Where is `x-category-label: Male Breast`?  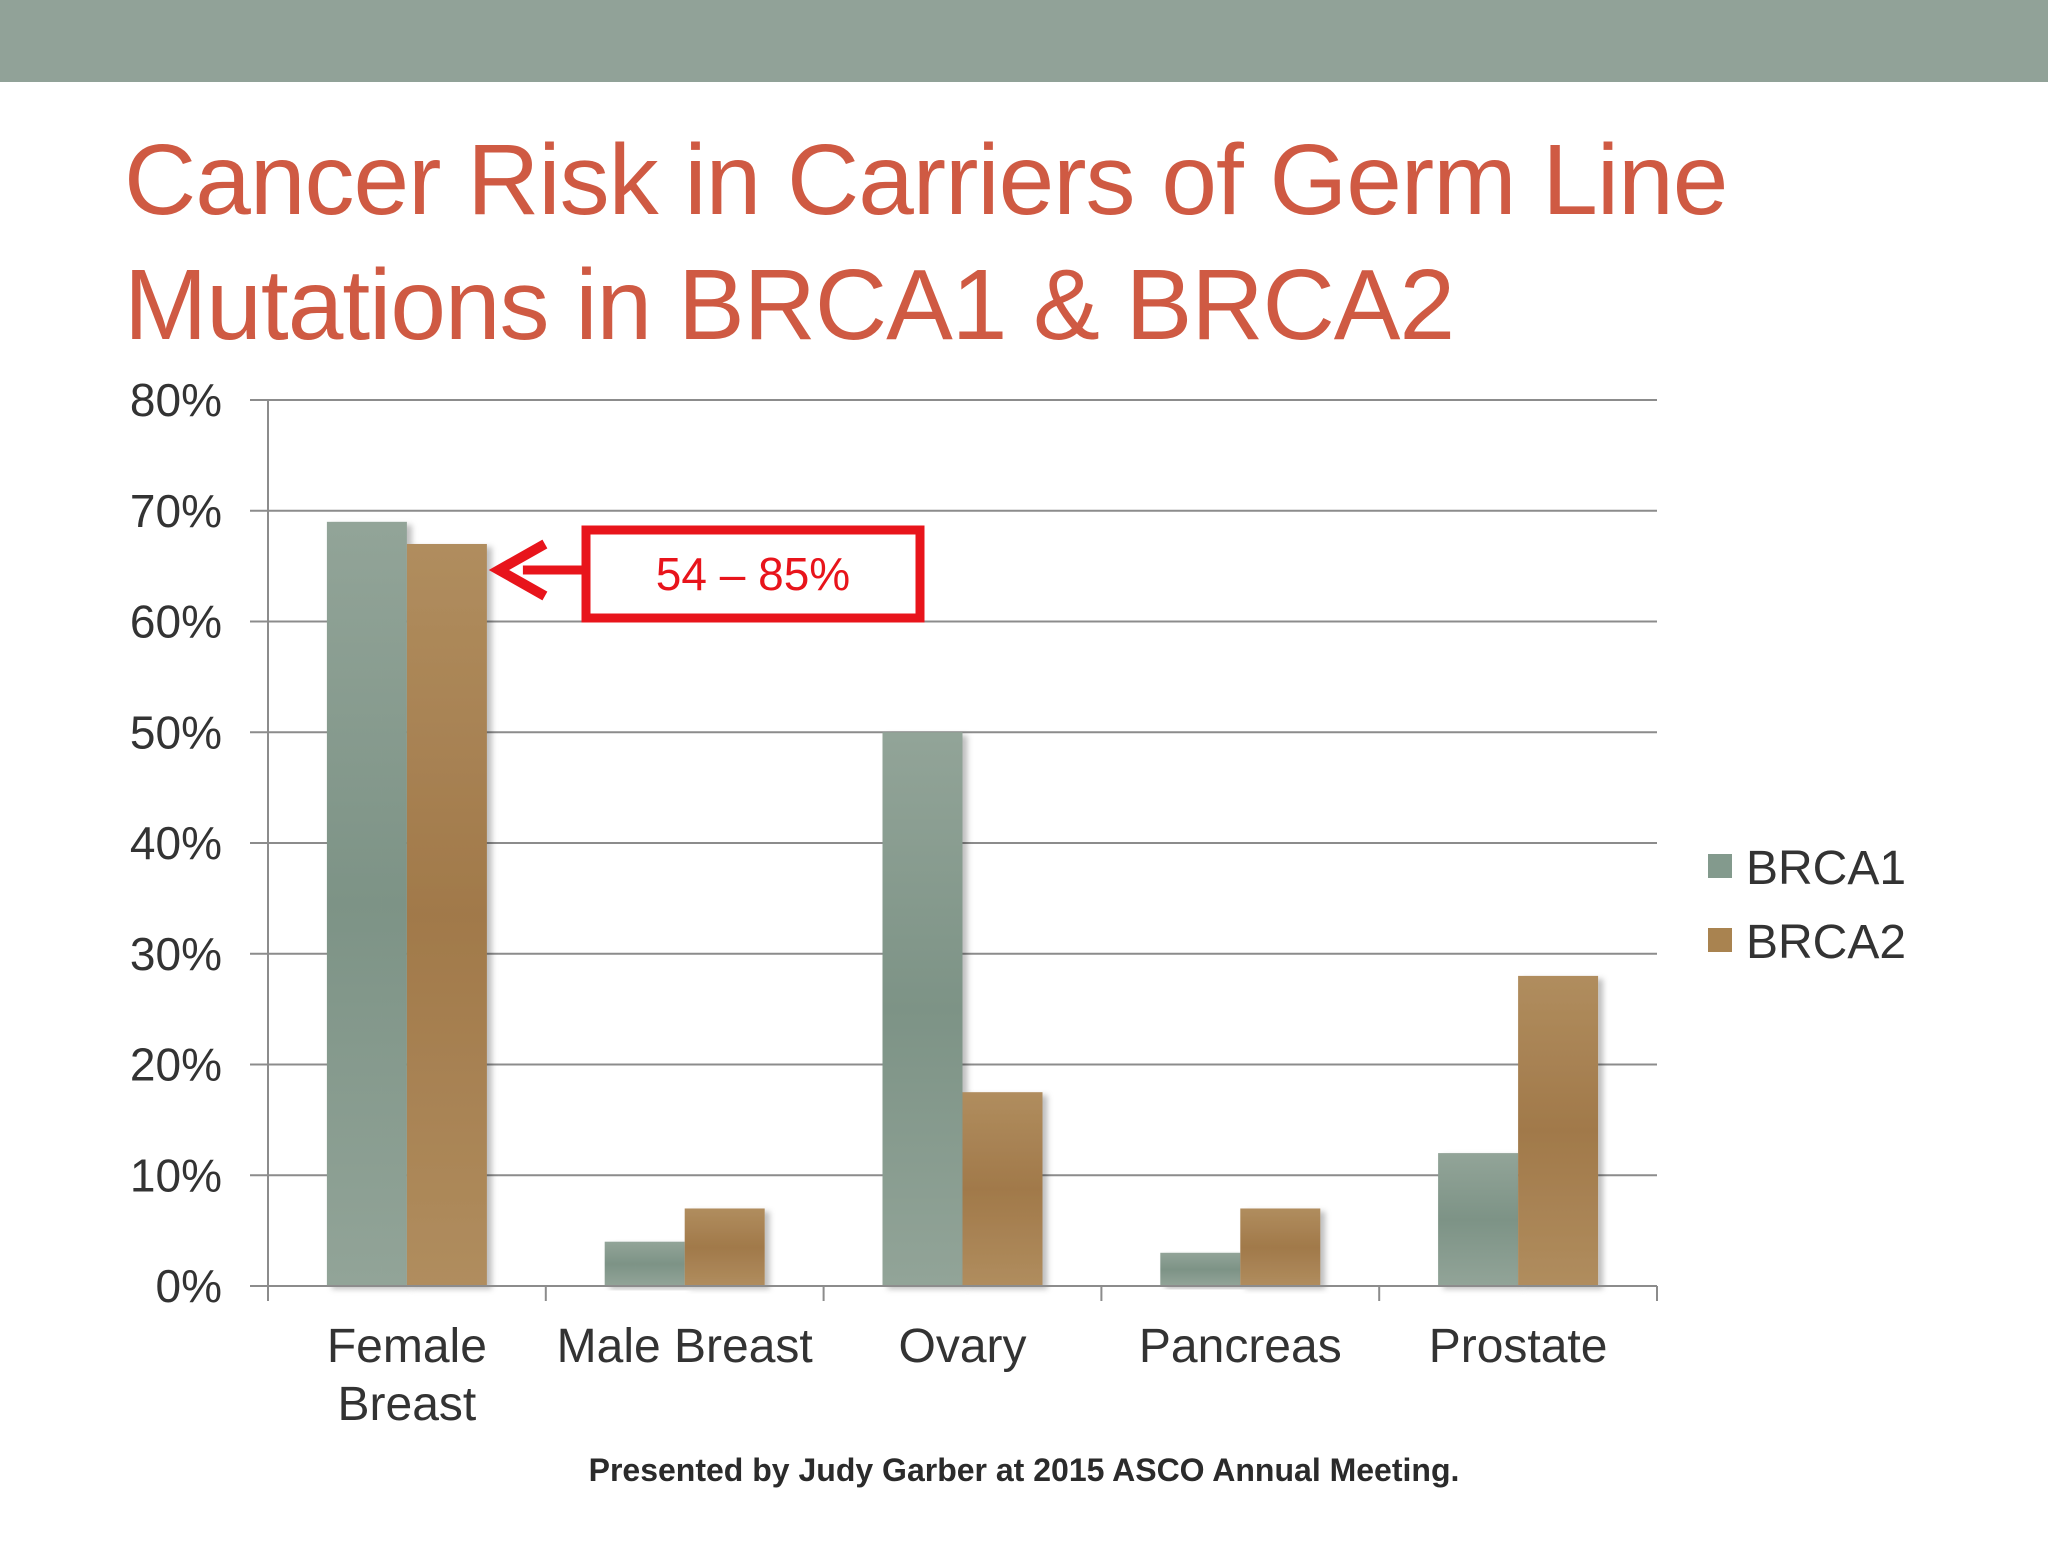
x-category-label: Male Breast is located at coordinates (685, 1346).